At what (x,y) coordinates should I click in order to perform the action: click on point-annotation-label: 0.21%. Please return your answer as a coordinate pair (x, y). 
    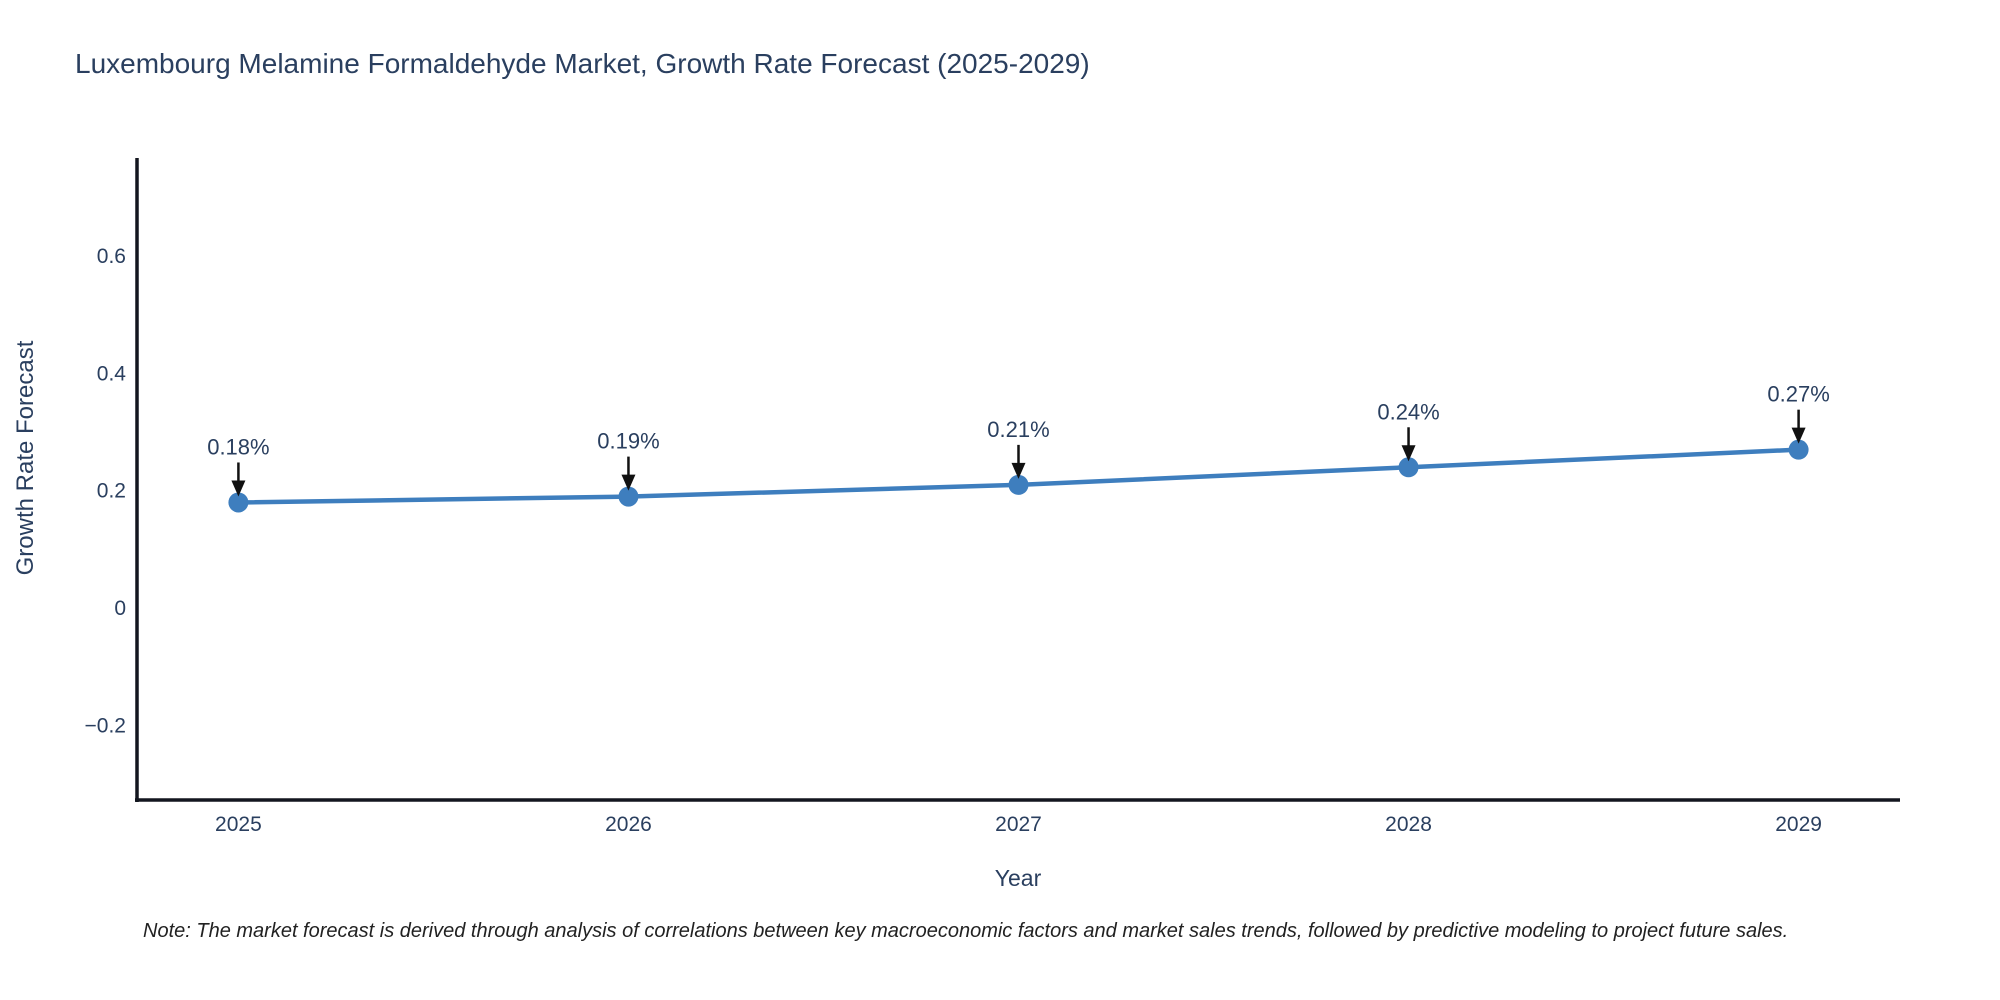
    Looking at the image, I should click on (1018, 429).